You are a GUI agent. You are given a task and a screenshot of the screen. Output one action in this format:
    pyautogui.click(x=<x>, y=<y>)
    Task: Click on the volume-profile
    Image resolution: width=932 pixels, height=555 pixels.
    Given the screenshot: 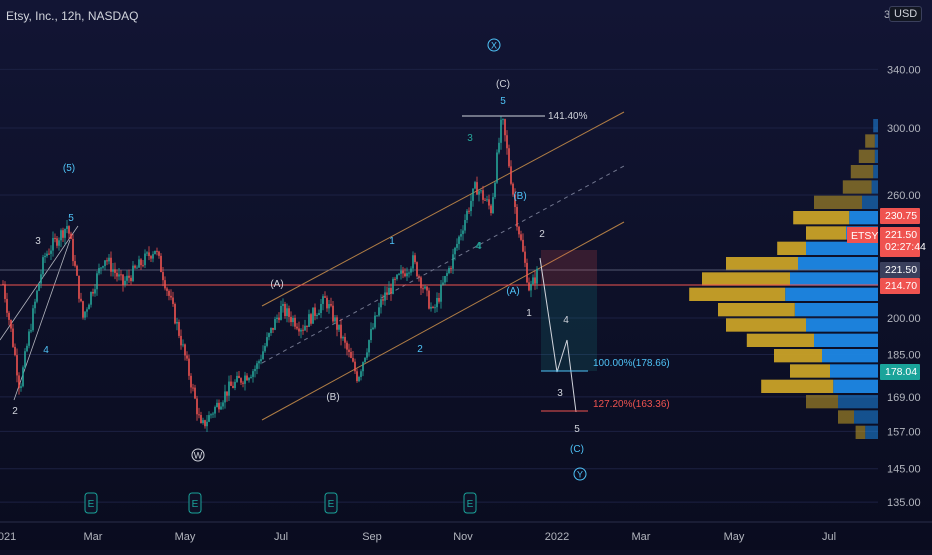 What is the action you would take?
    pyautogui.click(x=783, y=279)
    